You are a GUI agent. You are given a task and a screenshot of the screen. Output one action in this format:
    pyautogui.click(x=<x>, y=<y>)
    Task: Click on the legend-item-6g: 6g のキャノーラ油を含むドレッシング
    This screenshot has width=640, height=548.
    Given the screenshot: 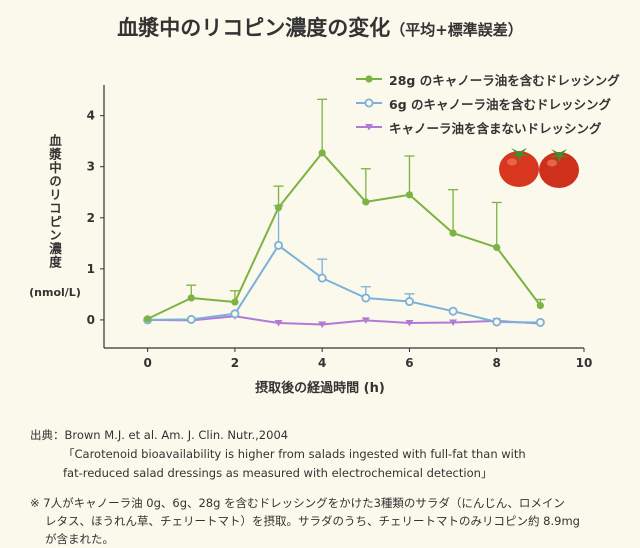 What is the action you would take?
    pyautogui.click(x=490, y=103)
    